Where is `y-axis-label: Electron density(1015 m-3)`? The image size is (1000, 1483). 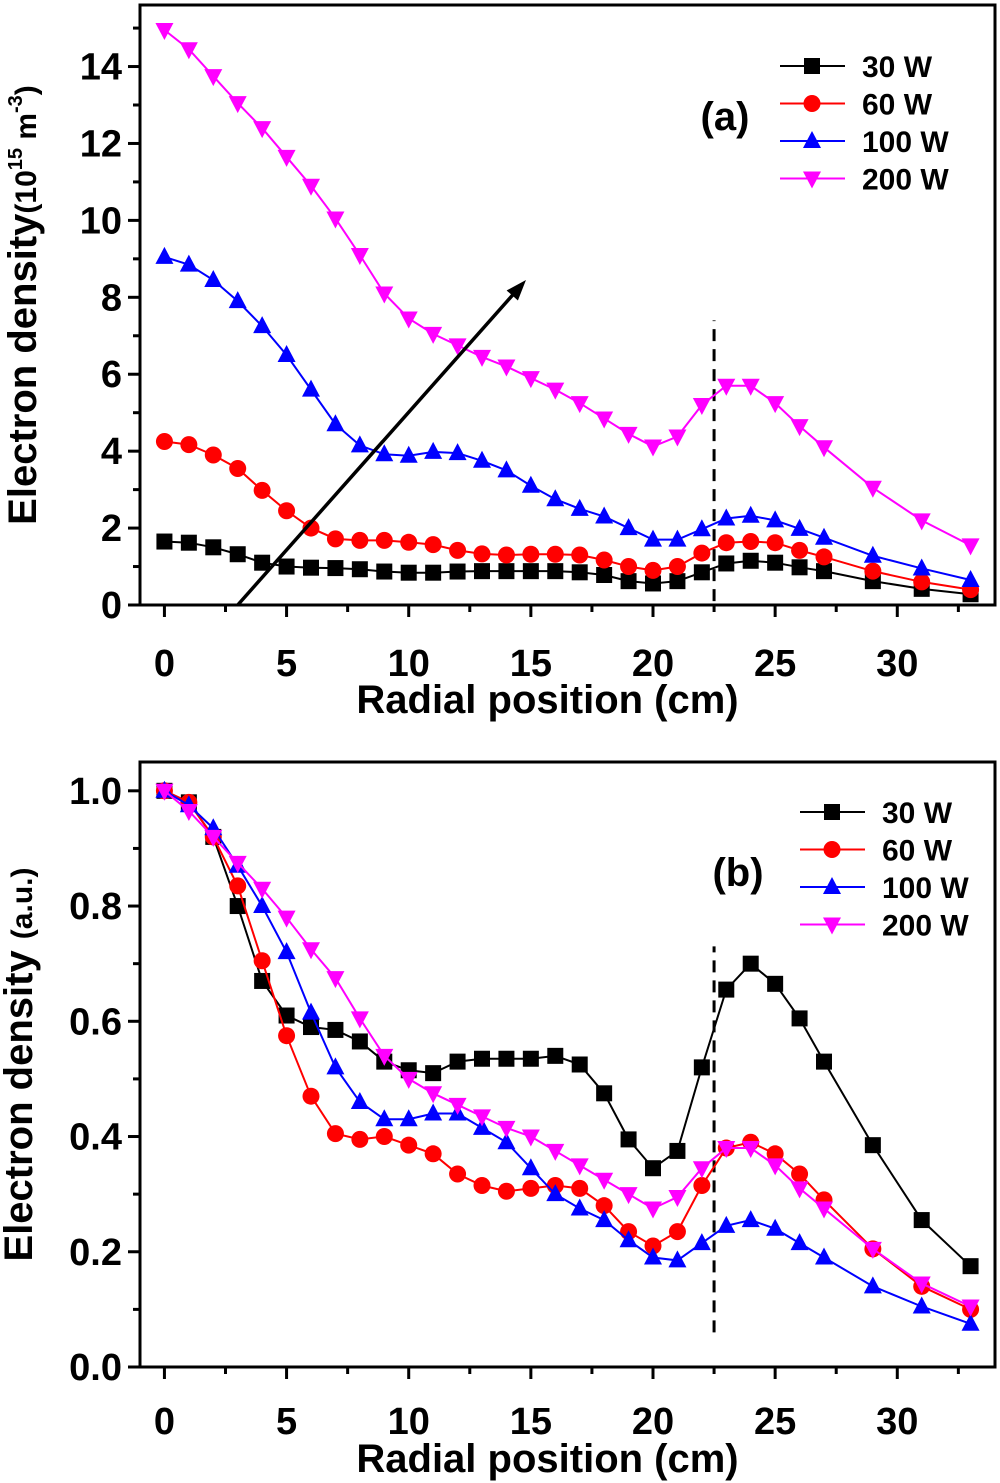 y-axis-label: Electron density(1015 m-3) is located at coordinates (23, 305).